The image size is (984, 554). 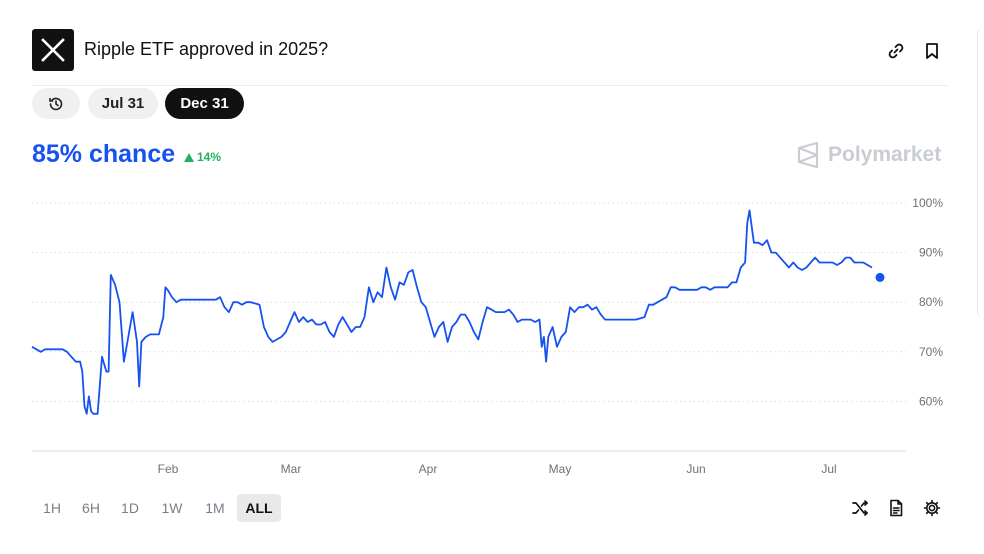 I want to click on x-tick-label: Jul, so click(x=828, y=469).